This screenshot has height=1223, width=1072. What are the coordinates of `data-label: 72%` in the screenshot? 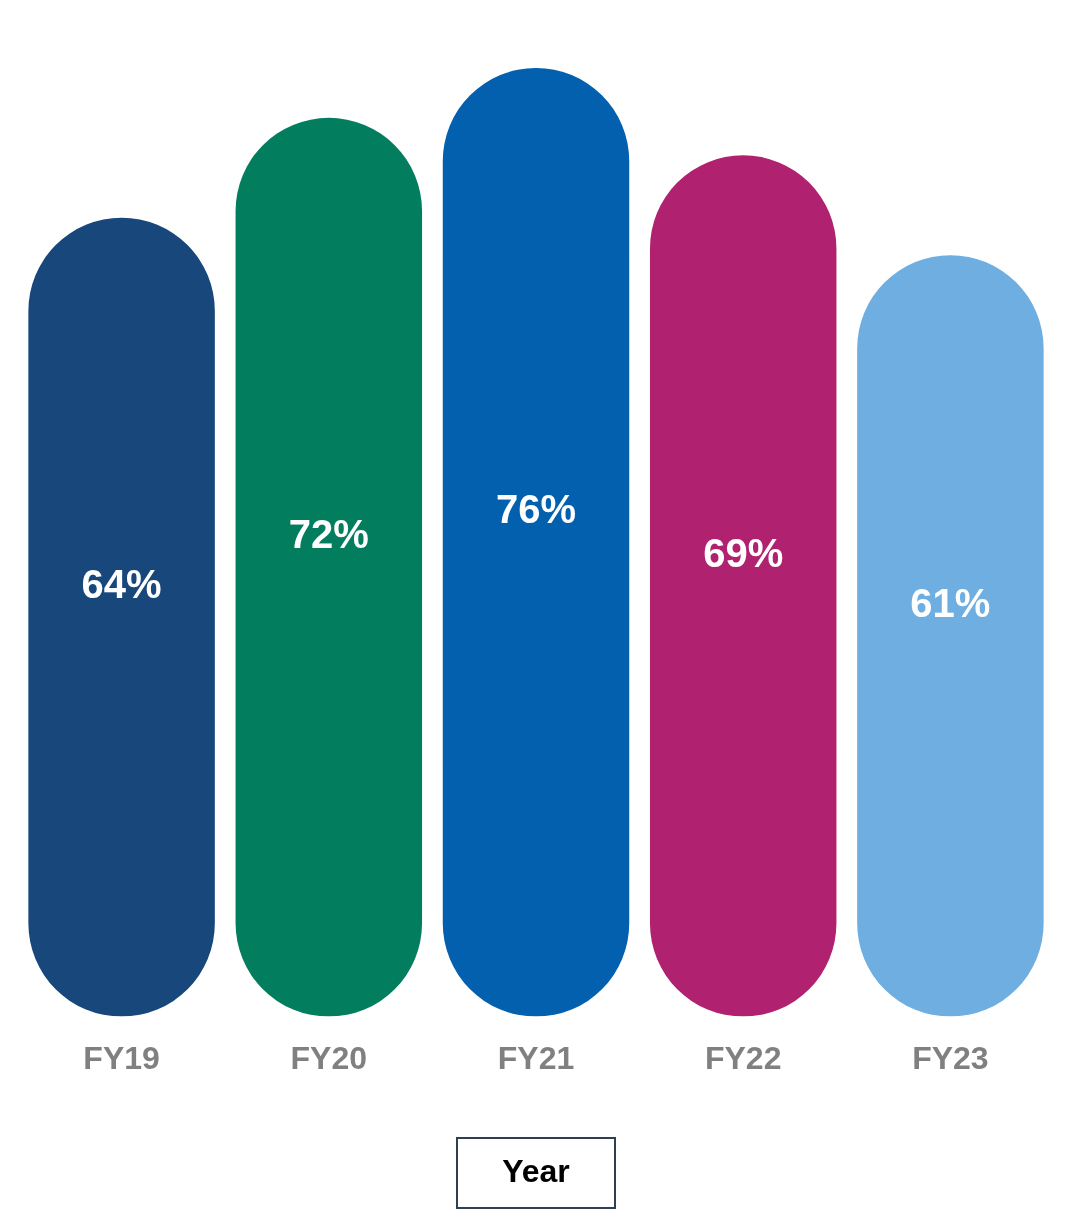 It's located at (328, 534).